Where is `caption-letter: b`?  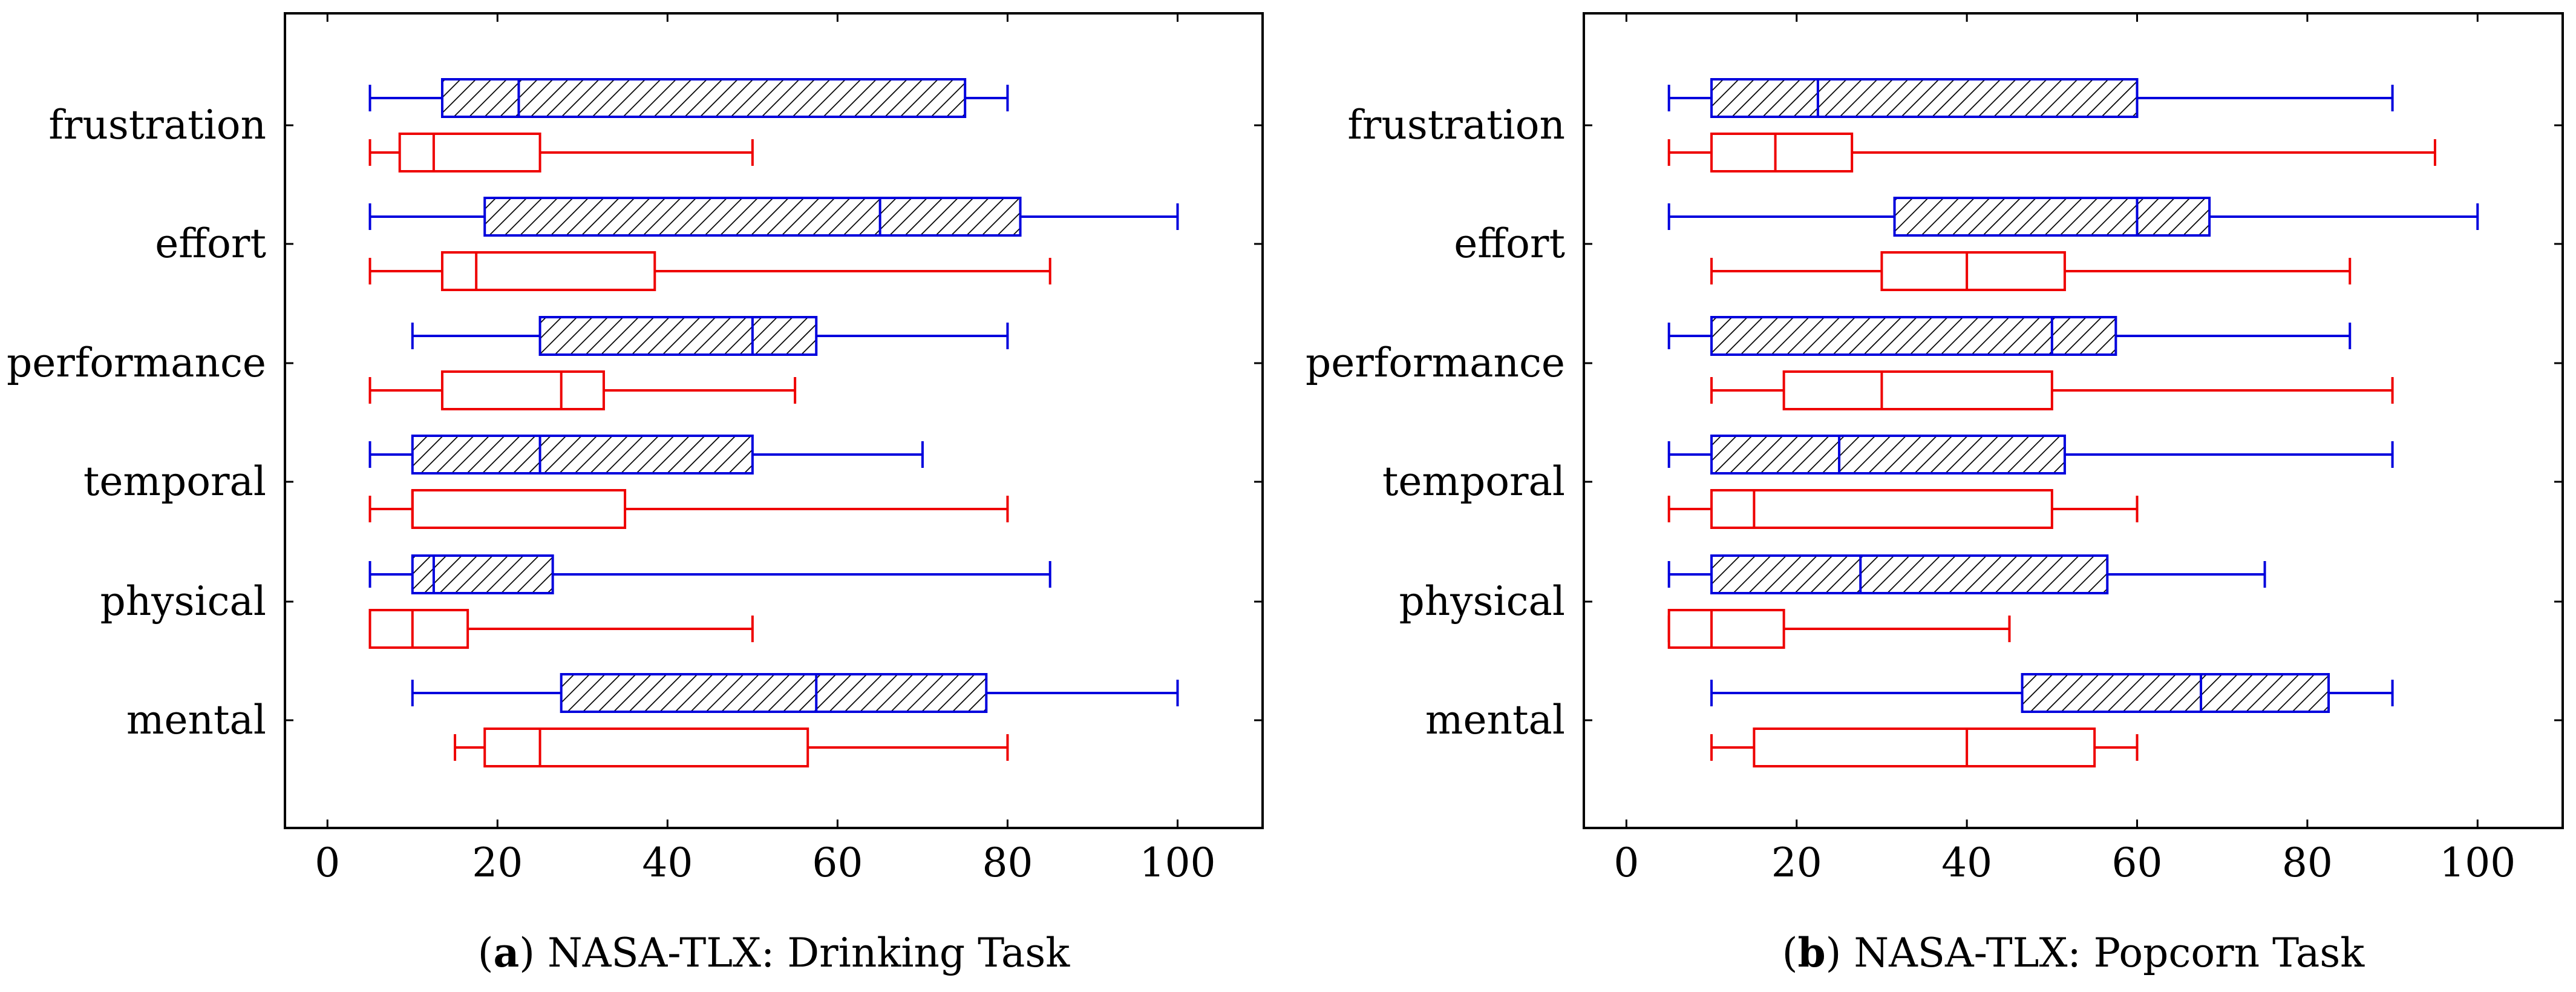 caption-letter: b is located at coordinates (1812, 952).